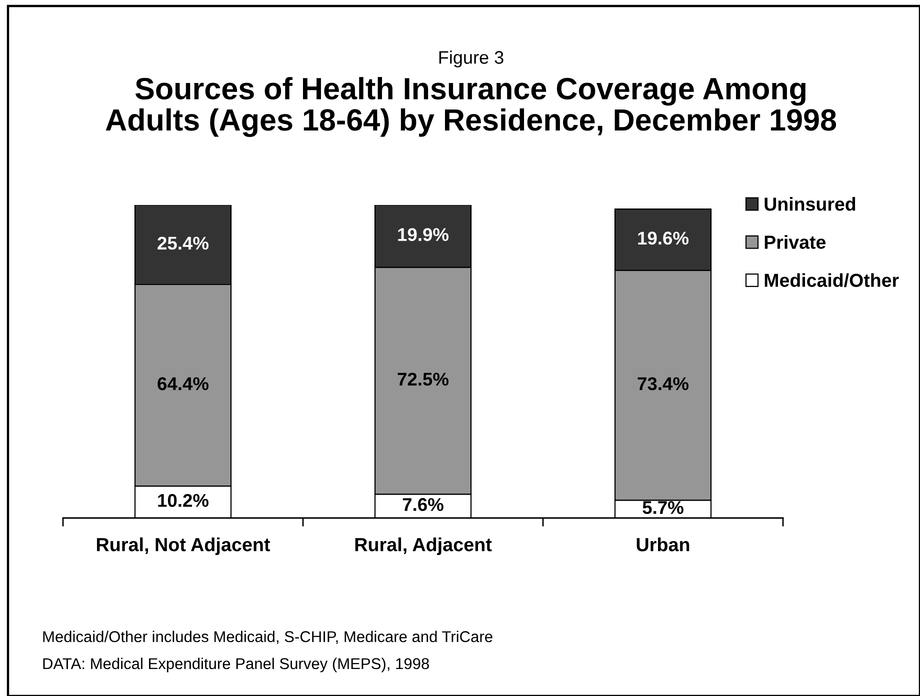 Image resolution: width=920 pixels, height=696 pixels. I want to click on text: Medicaid/Other includes Medicaid, S-CHIP, Medicare and TriCare, so click(267, 637).